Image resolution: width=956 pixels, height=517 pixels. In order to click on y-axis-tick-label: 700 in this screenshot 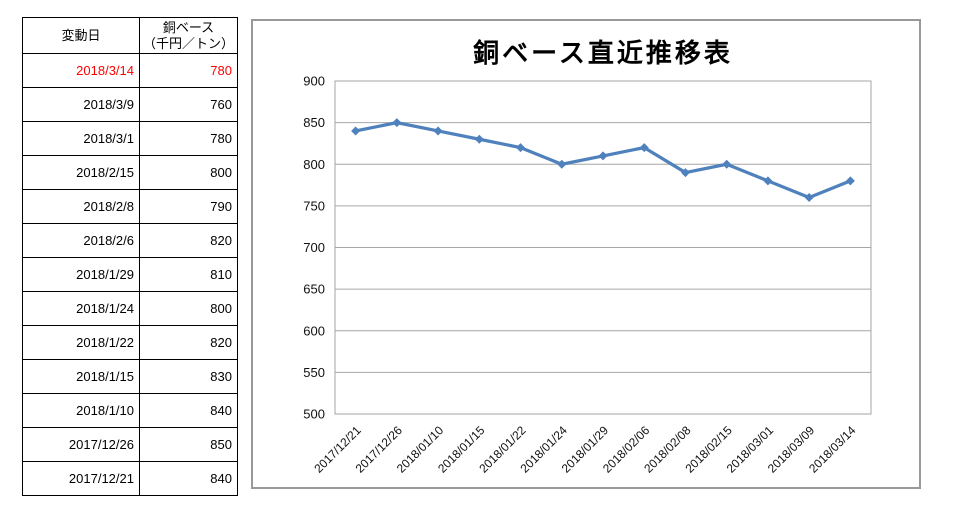, I will do `click(314, 247)`.